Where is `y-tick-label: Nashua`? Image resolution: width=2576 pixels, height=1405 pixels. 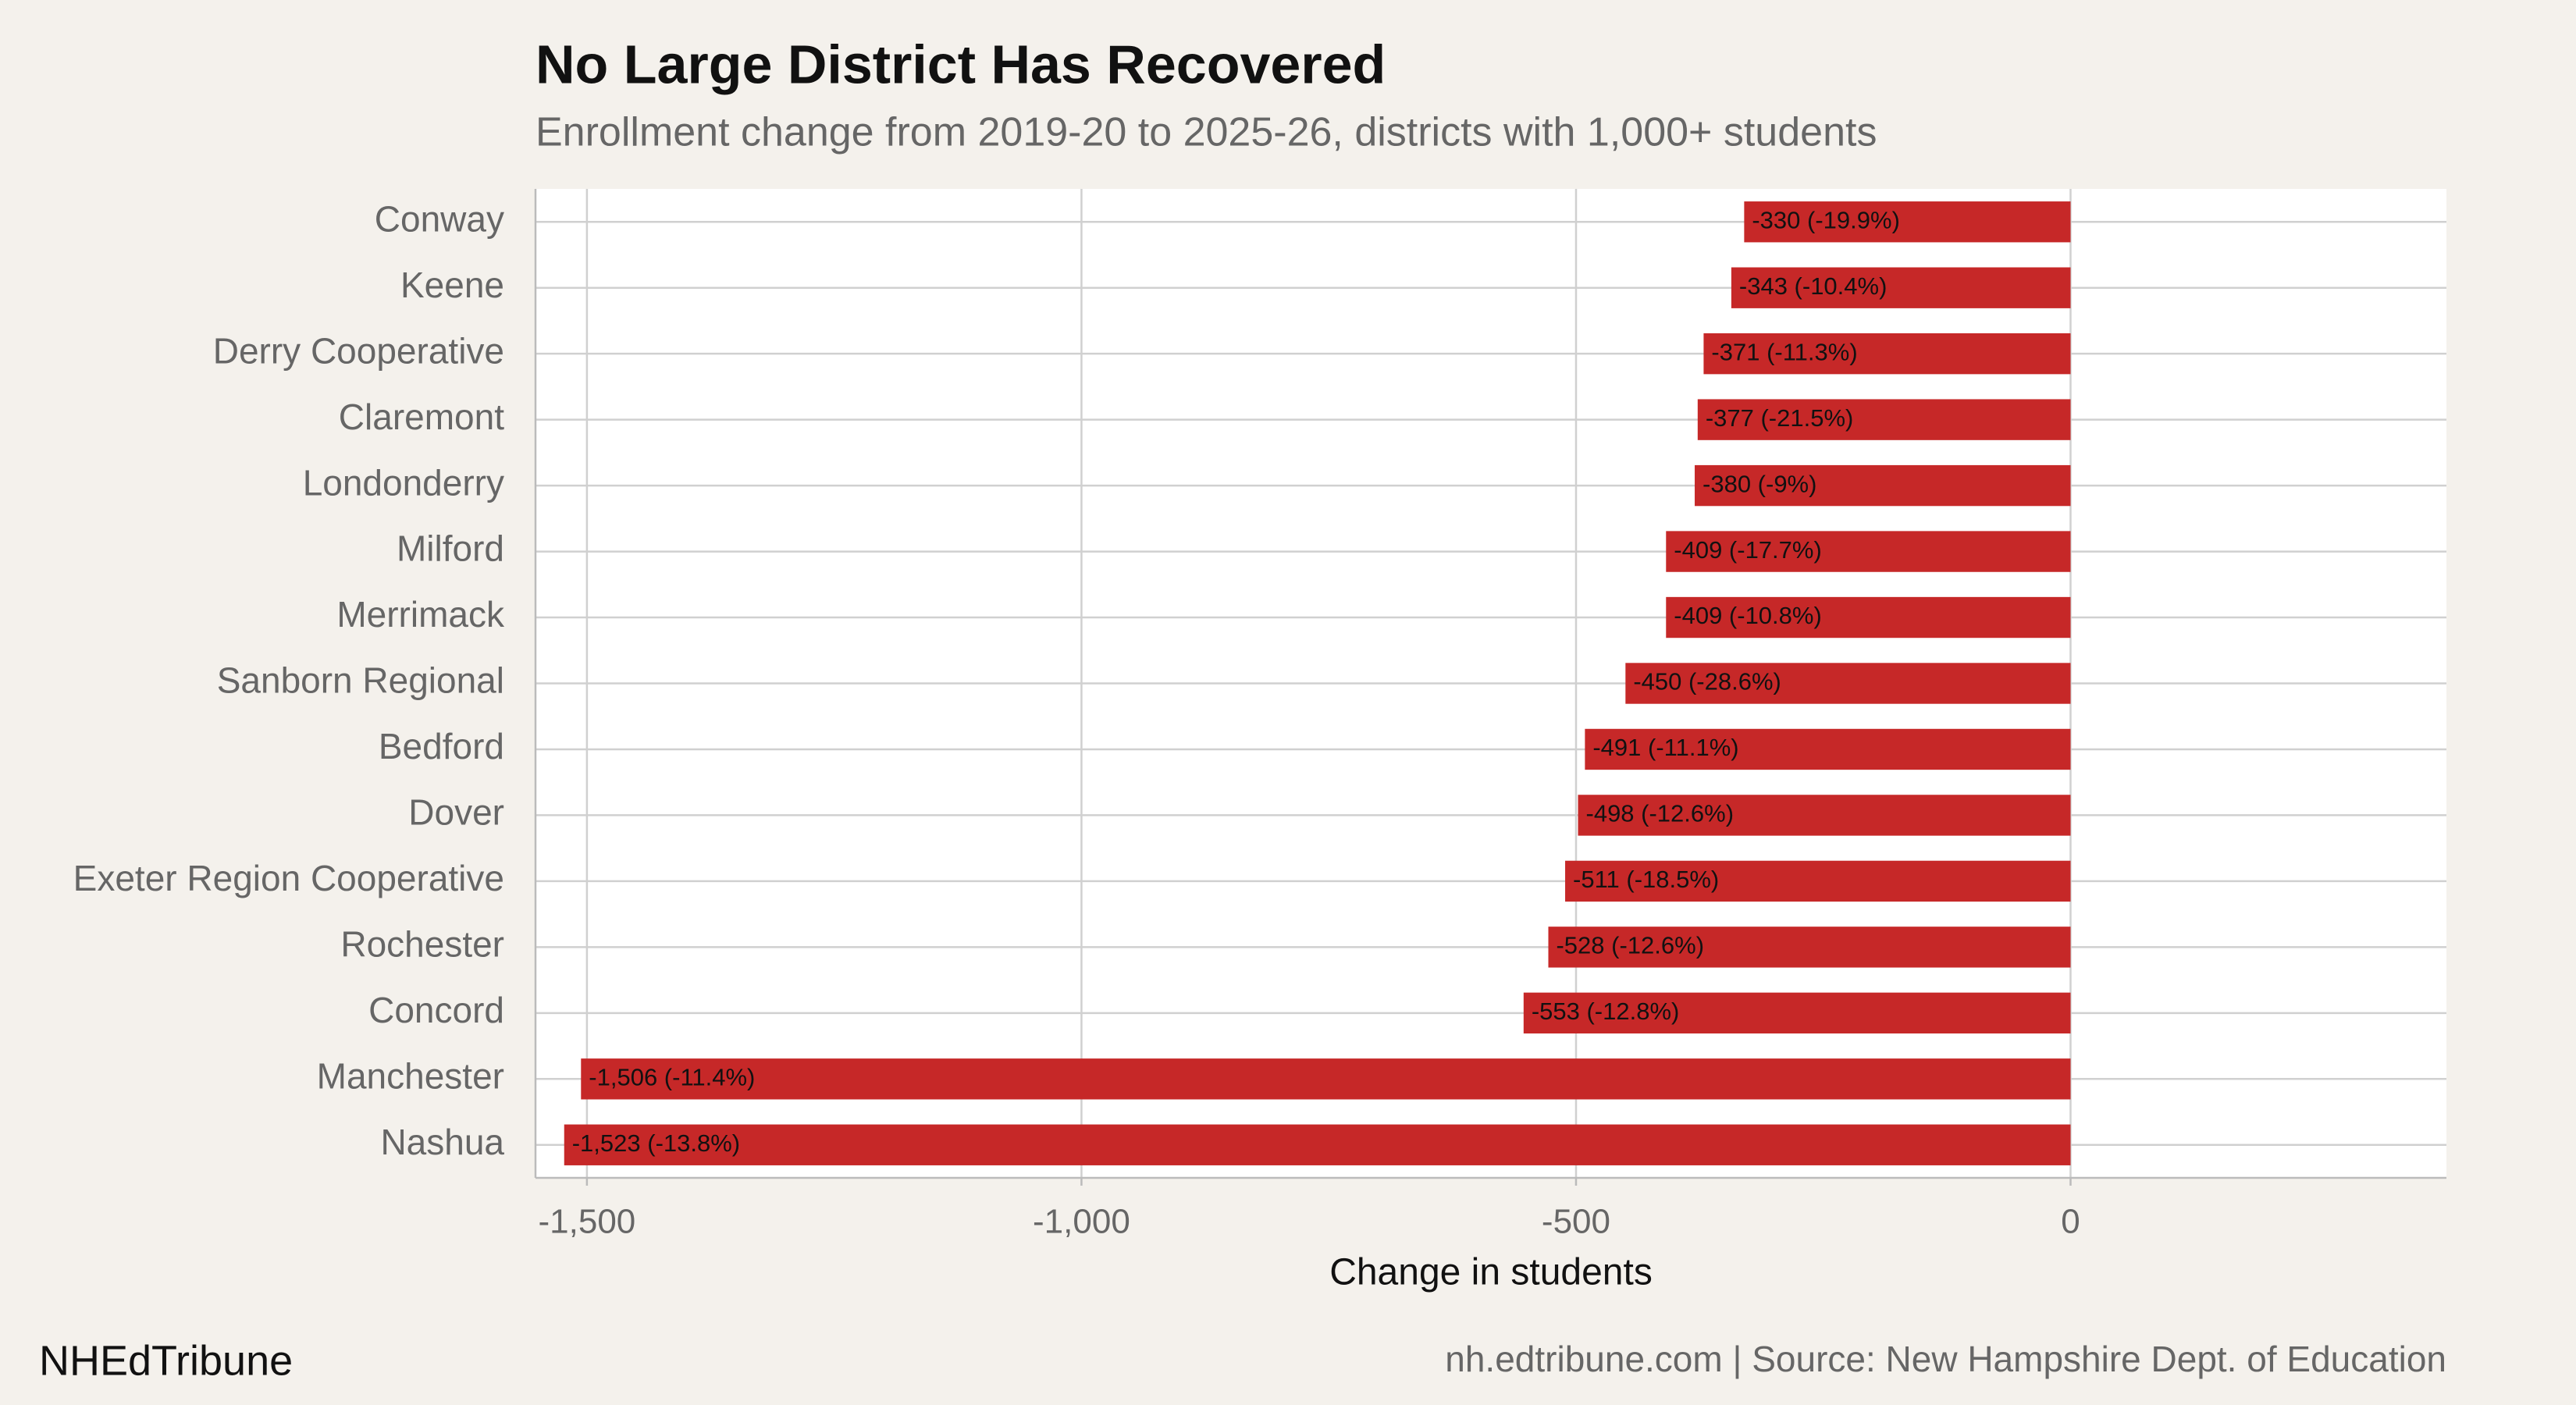
y-tick-label: Nashua is located at coordinates (442, 1142).